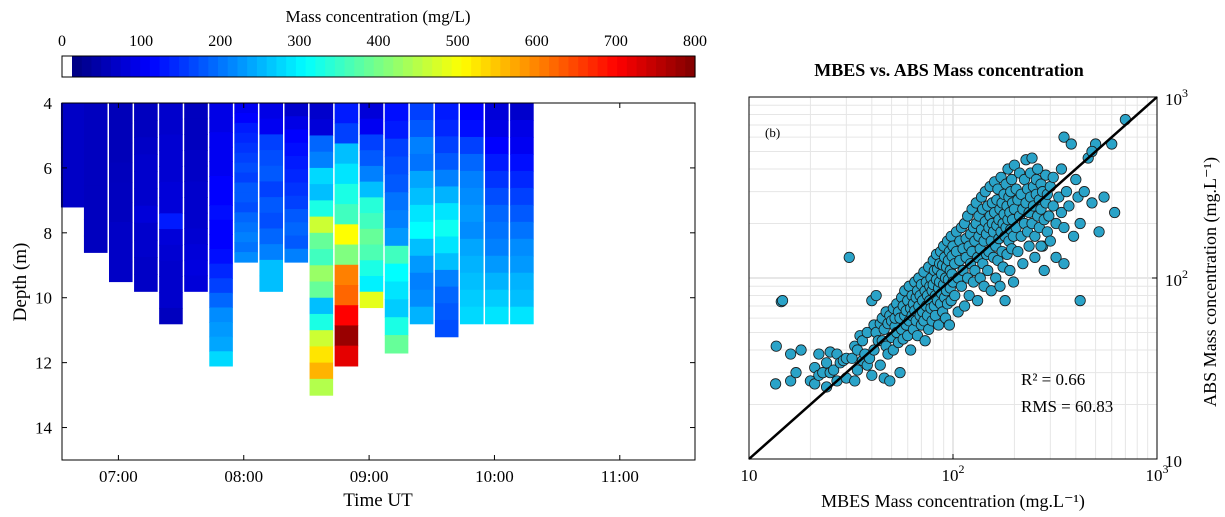 The width and height of the screenshot is (1225, 517). I want to click on colorbar-tick-label: 0, so click(62, 41).